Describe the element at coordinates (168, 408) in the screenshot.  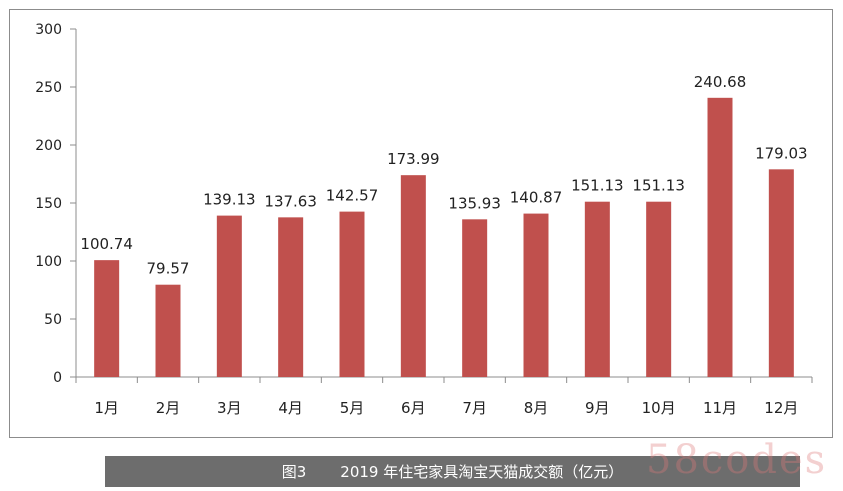
I see `x-tick-label: 2月` at that location.